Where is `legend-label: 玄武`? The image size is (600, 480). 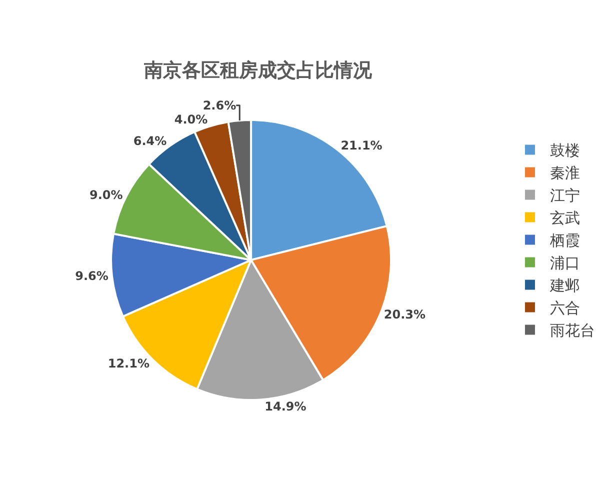 legend-label: 玄武 is located at coordinates (565, 218).